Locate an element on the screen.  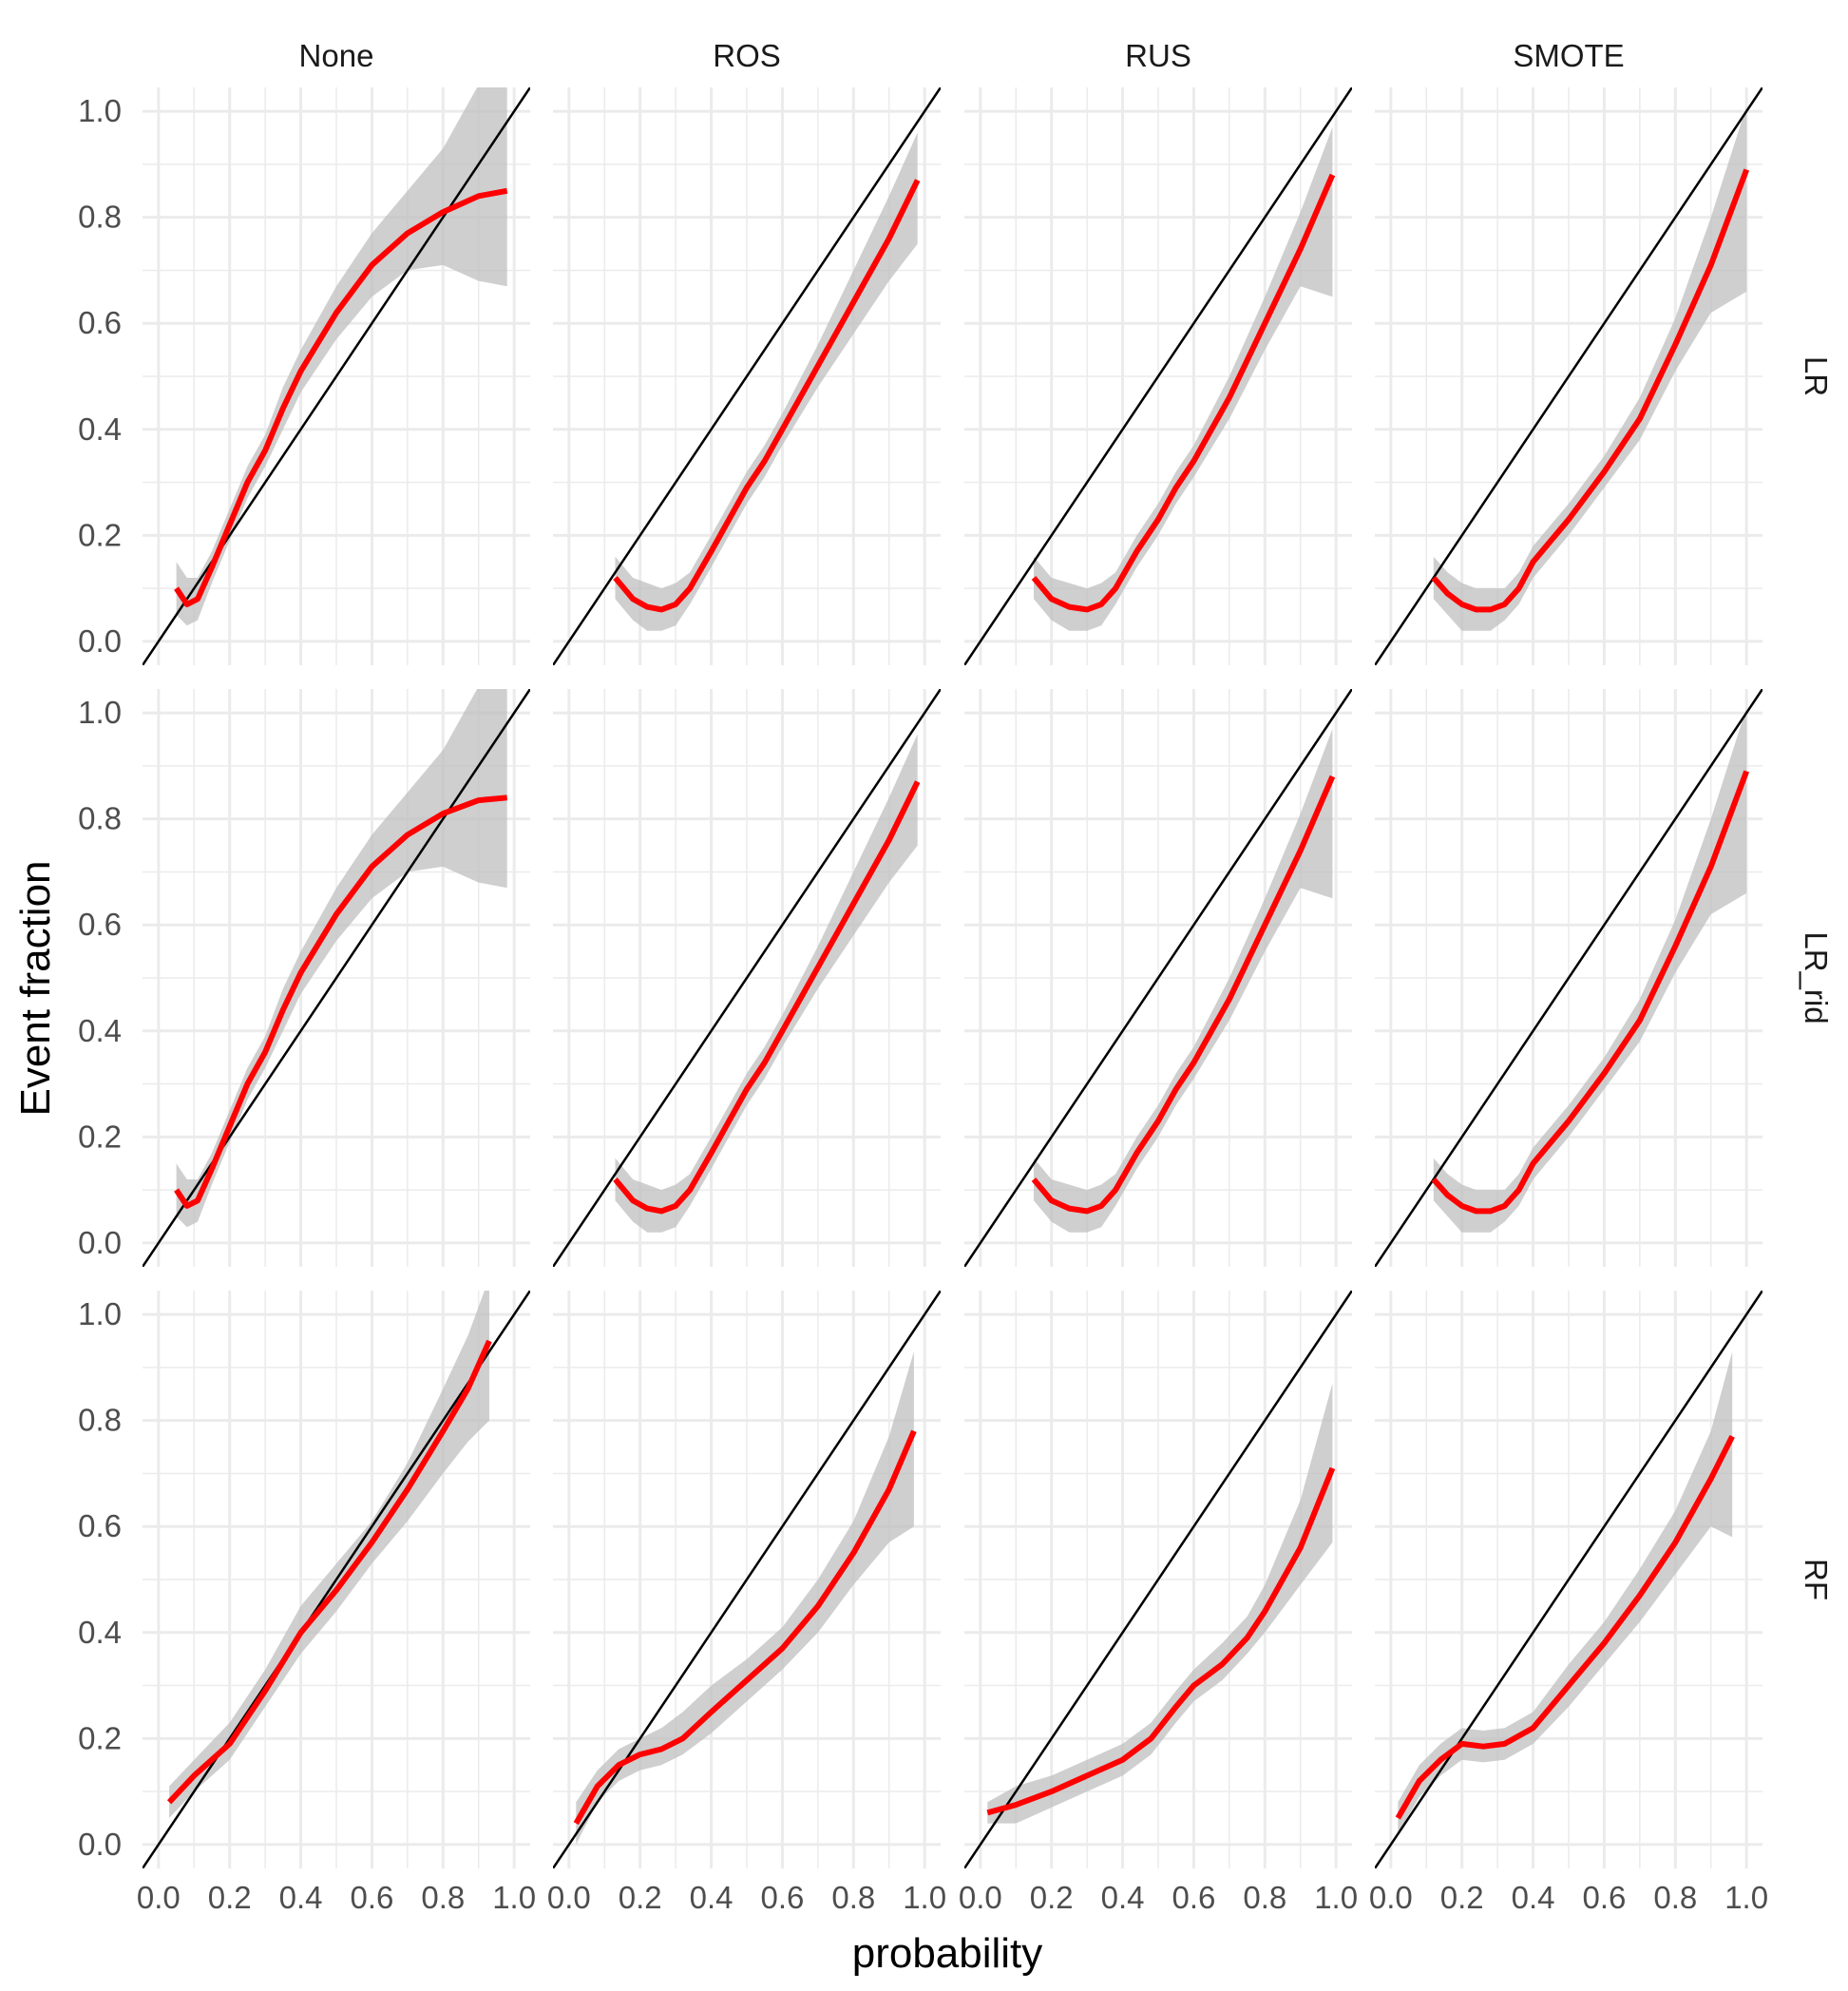
column-strip-label: SMOTE is located at coordinates (1568, 55).